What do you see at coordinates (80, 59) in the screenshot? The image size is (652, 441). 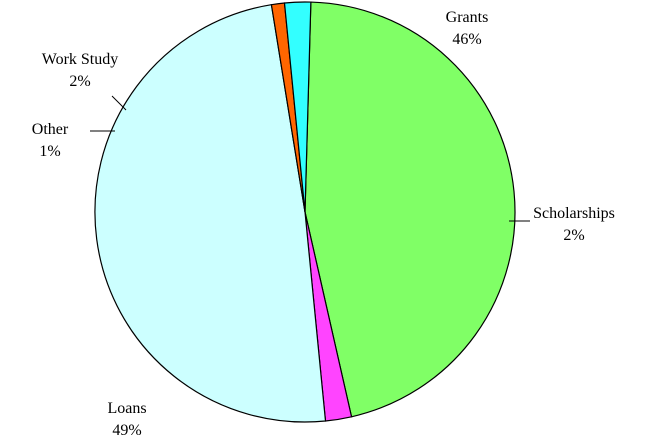 I see `slice-label-work-study: Work Study` at bounding box center [80, 59].